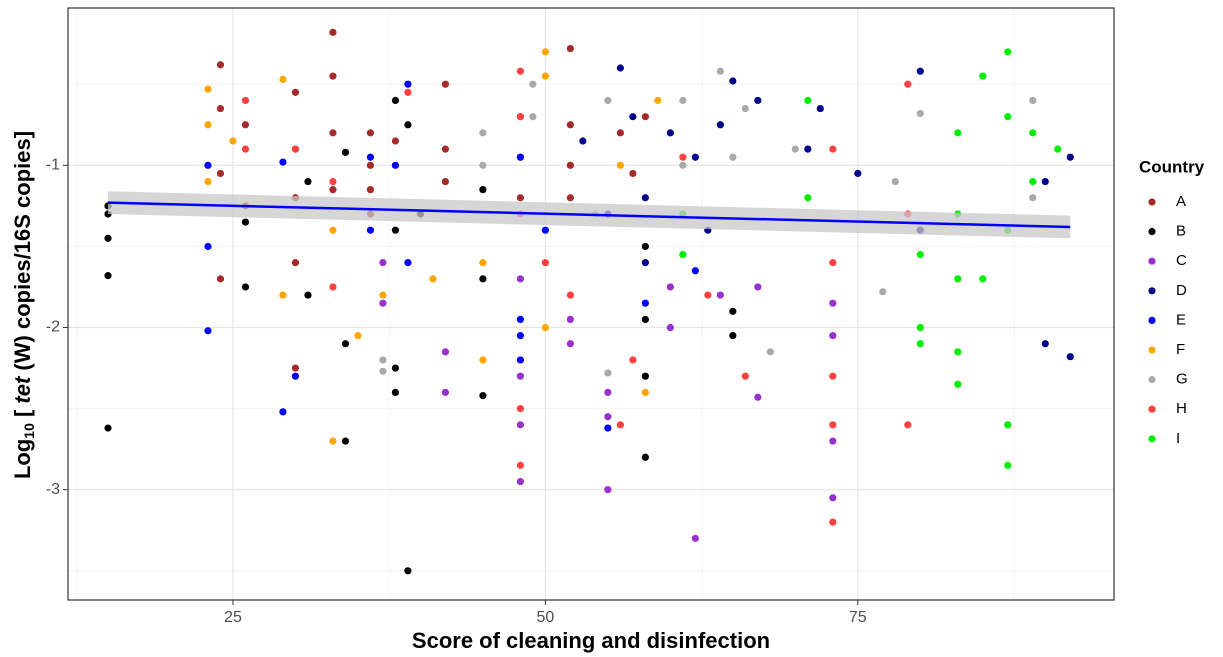 This screenshot has width=1223, height=657. I want to click on y-axis-title-part: tet, so click(22, 389).